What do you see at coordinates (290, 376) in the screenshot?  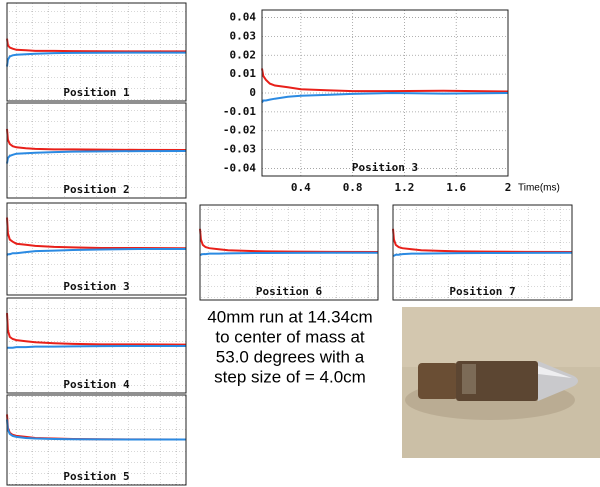 I see `caption-line: step size of = 4.0cm` at bounding box center [290, 376].